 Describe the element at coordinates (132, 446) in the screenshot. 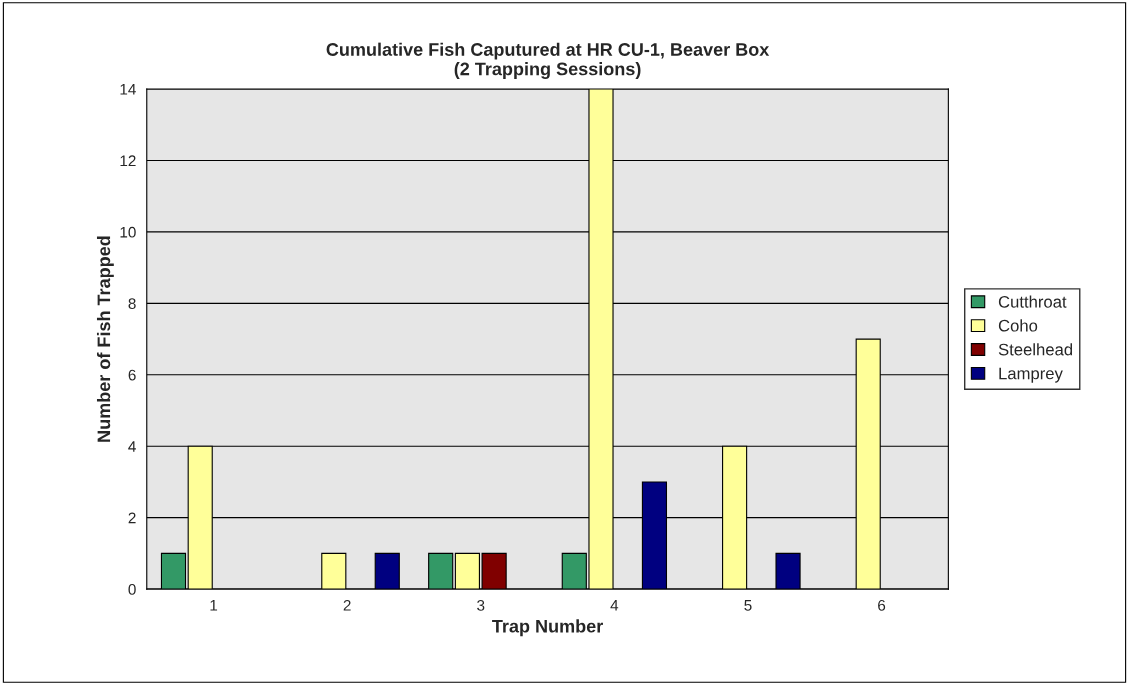

I see `y-tick-label: 4` at that location.